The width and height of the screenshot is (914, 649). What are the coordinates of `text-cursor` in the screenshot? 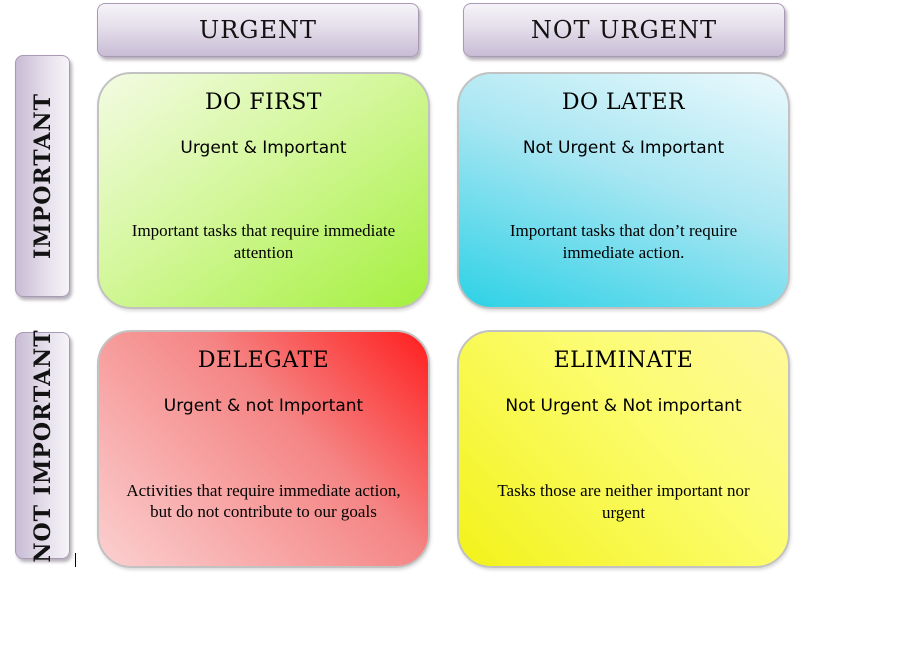 It's located at (75, 560).